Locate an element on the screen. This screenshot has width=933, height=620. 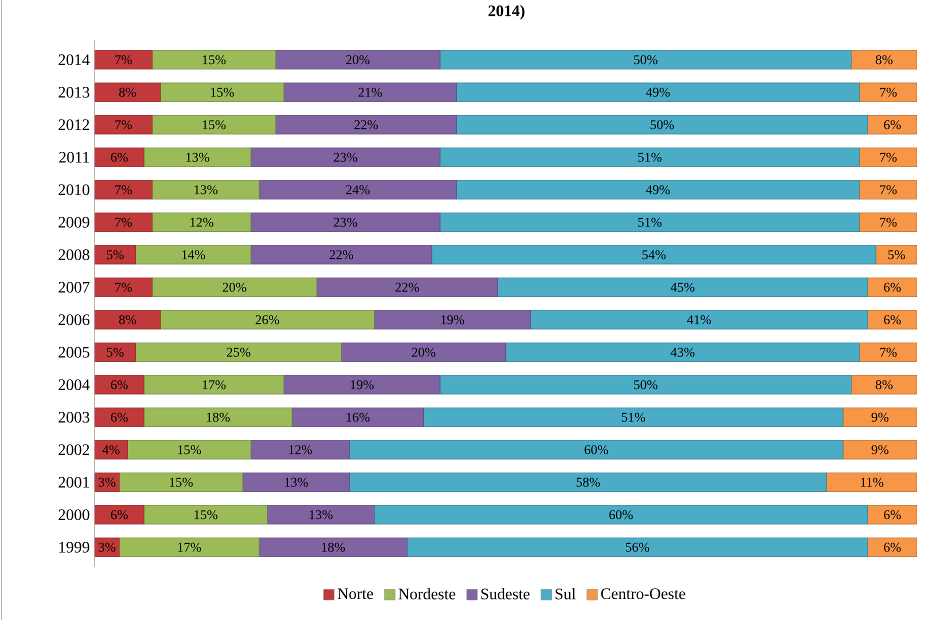
legend-label: Norte is located at coordinates (355, 593).